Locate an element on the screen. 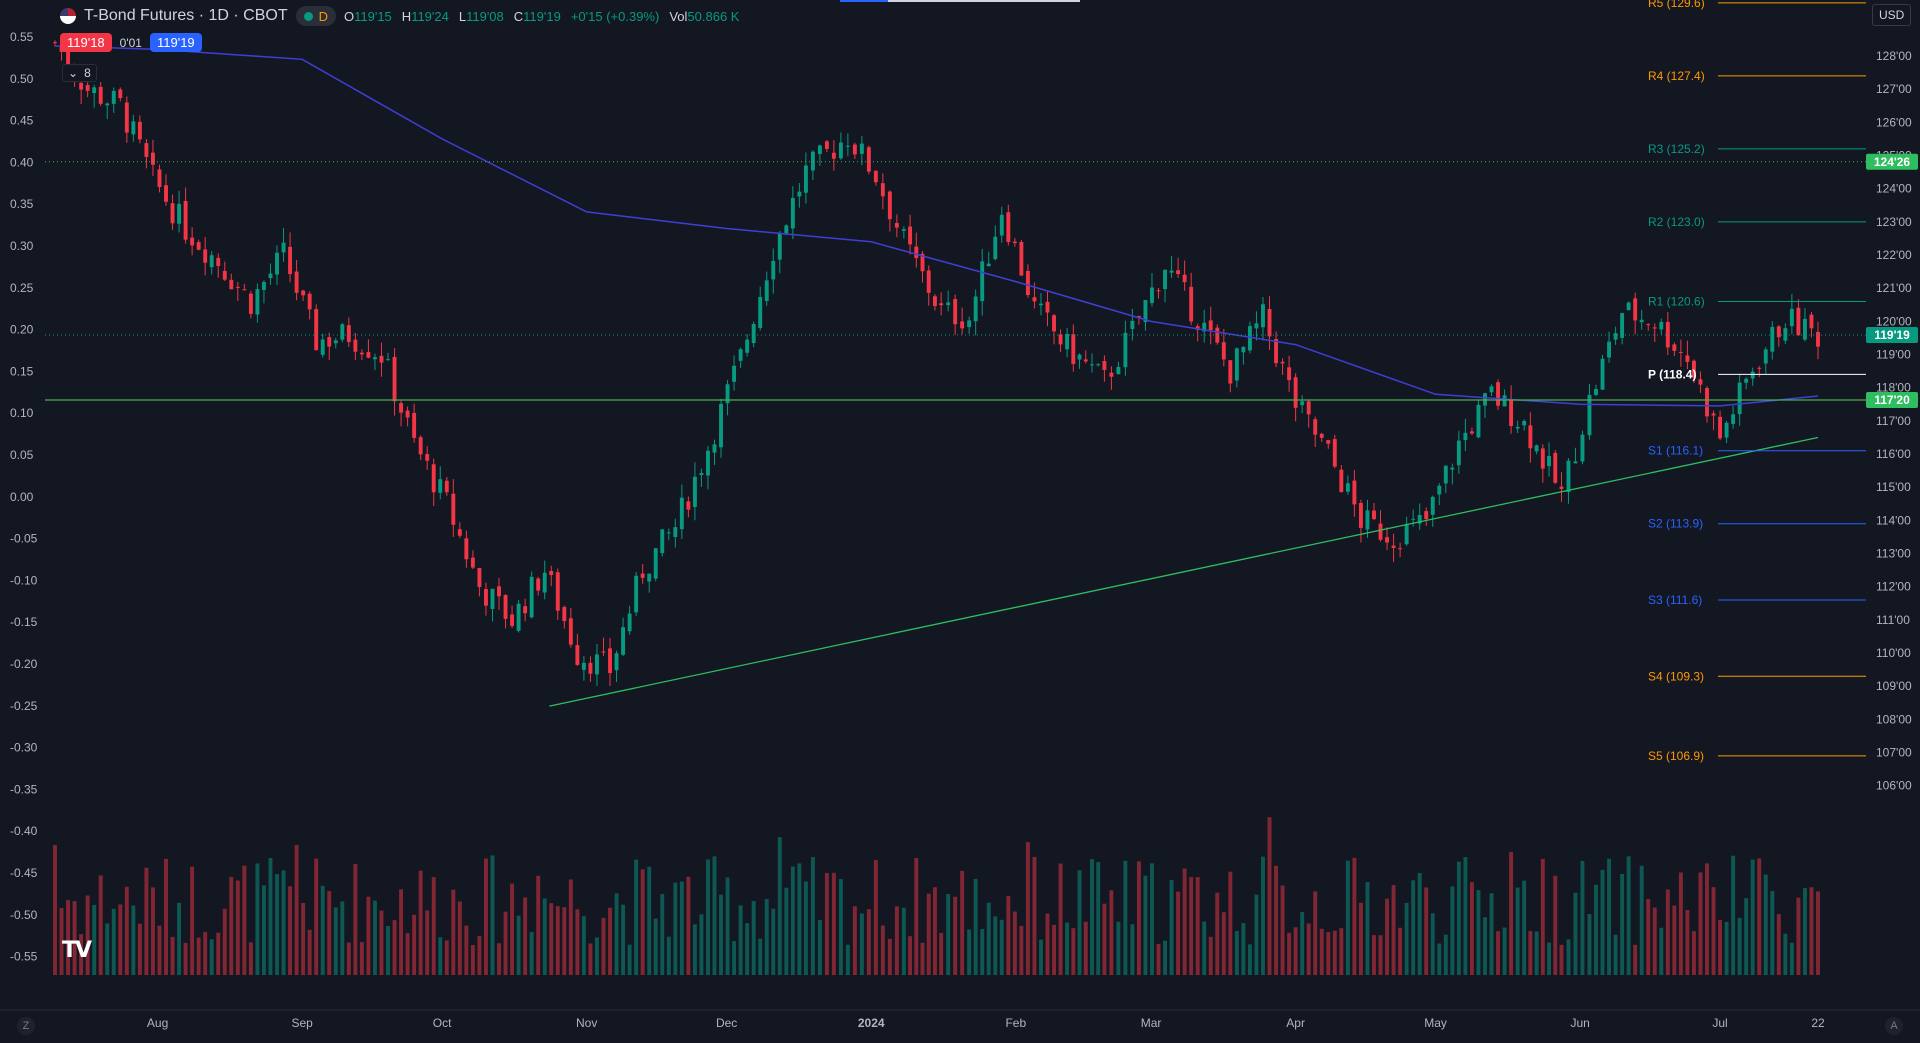 This screenshot has width=1920, height=1043. market-status-pill: D is located at coordinates (315, 16).